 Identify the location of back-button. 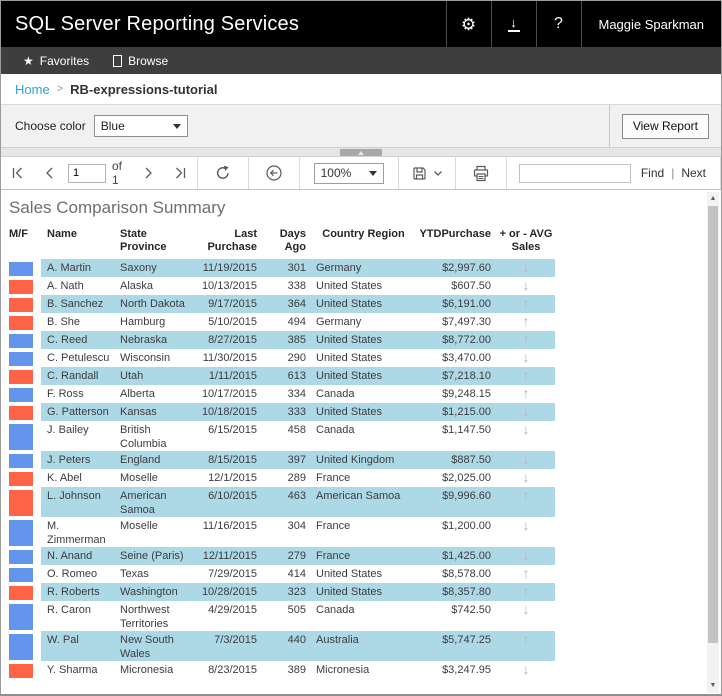
(274, 173).